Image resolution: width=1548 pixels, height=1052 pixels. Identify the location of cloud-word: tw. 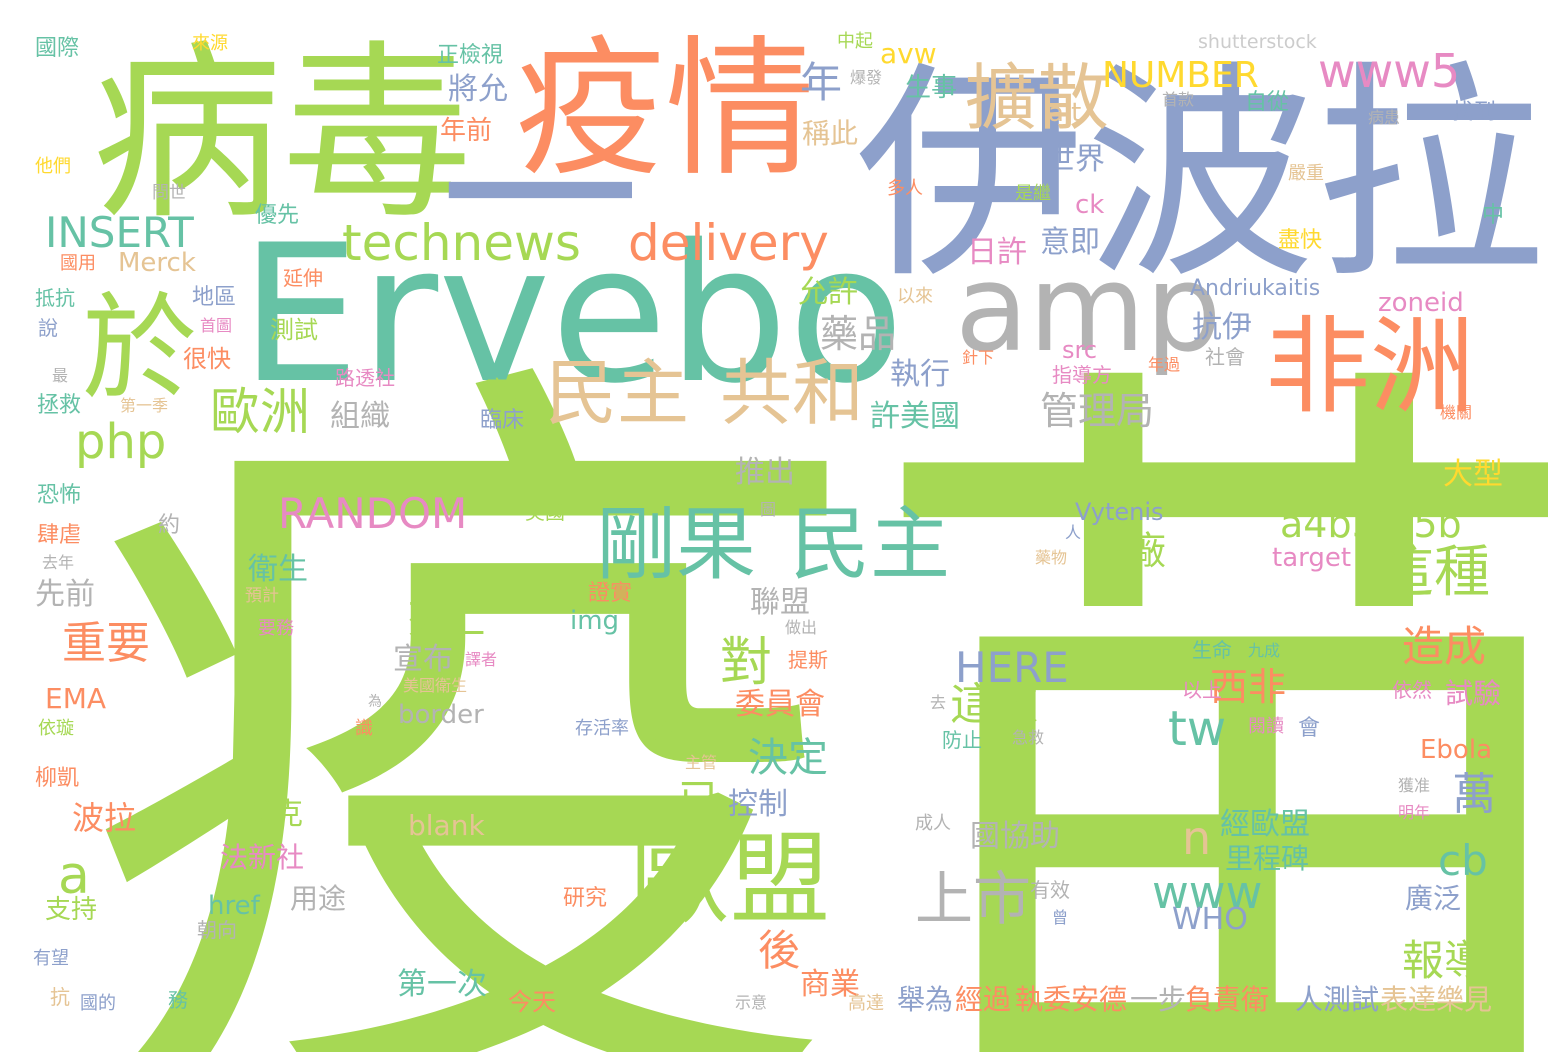
(1197, 729).